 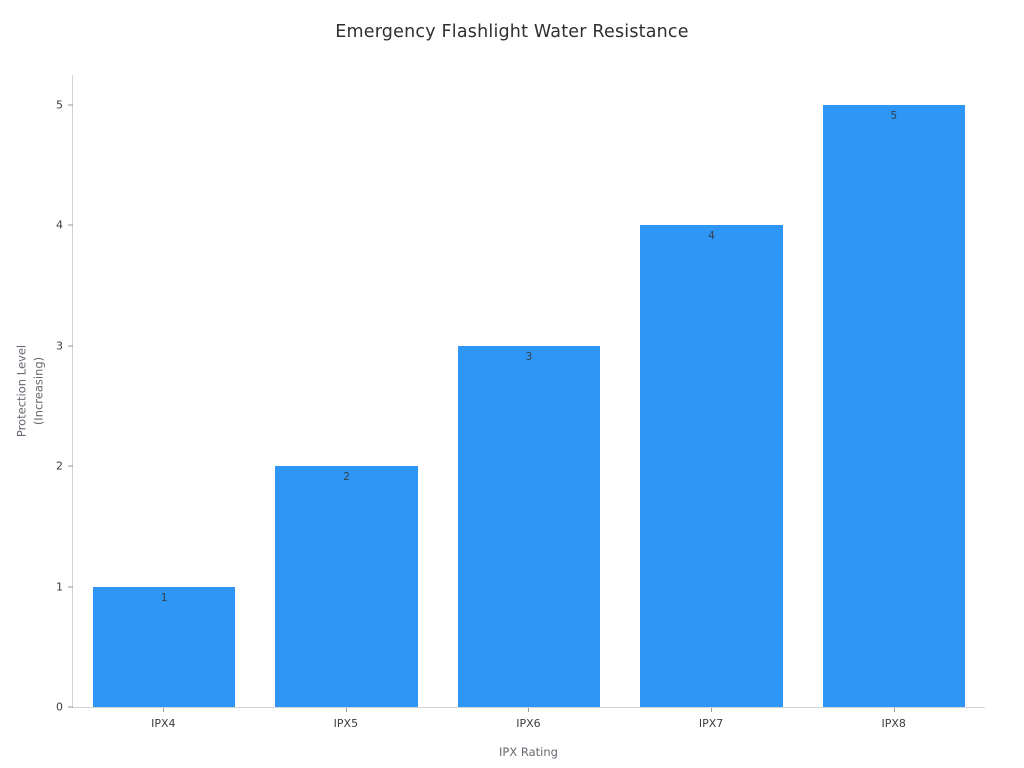 I want to click on chart-title: Emergency Flashlight Water Resistance, so click(x=512, y=32).